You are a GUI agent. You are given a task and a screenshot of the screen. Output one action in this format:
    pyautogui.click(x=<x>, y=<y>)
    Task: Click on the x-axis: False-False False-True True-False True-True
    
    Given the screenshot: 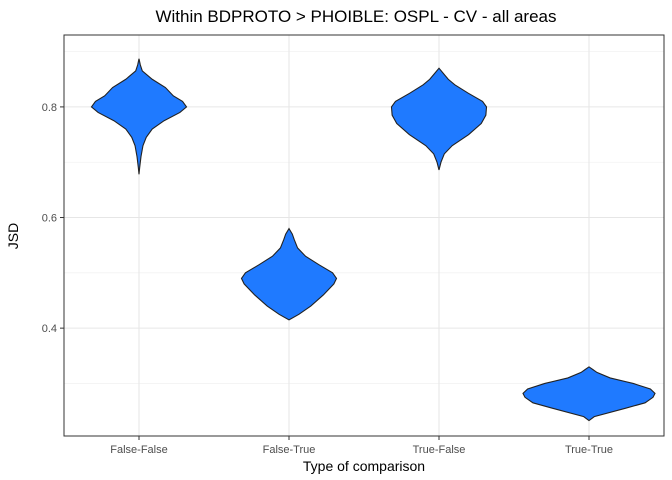 What is the action you would take?
    pyautogui.click(x=361, y=446)
    